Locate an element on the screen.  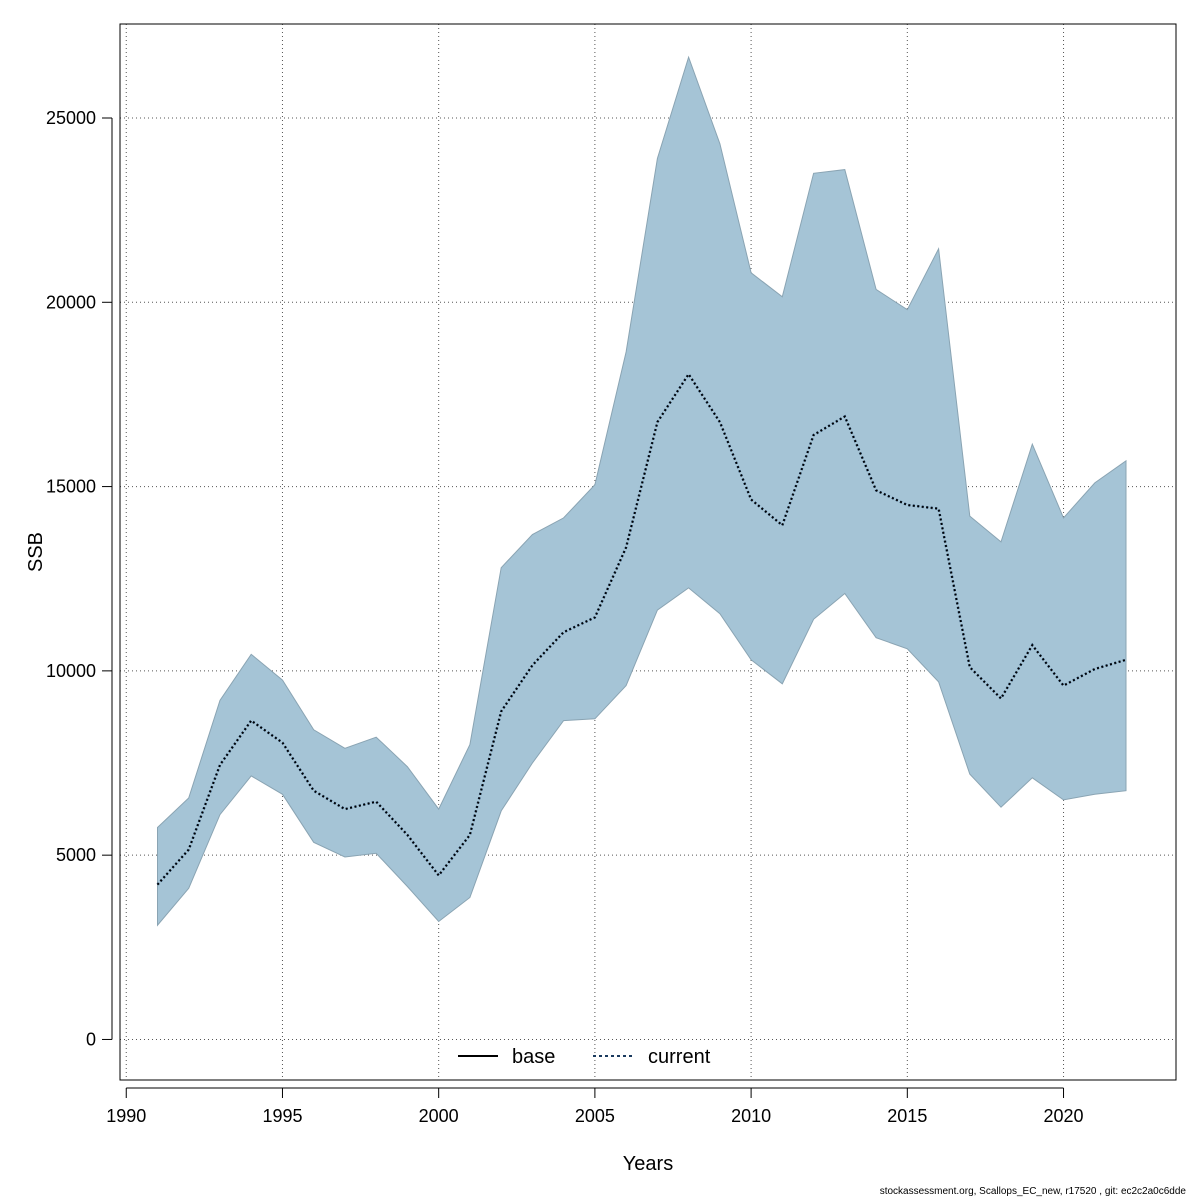
x-axis: 1990 1995 2000 2005 2010 2015 2020 is located at coordinates (595, 1106).